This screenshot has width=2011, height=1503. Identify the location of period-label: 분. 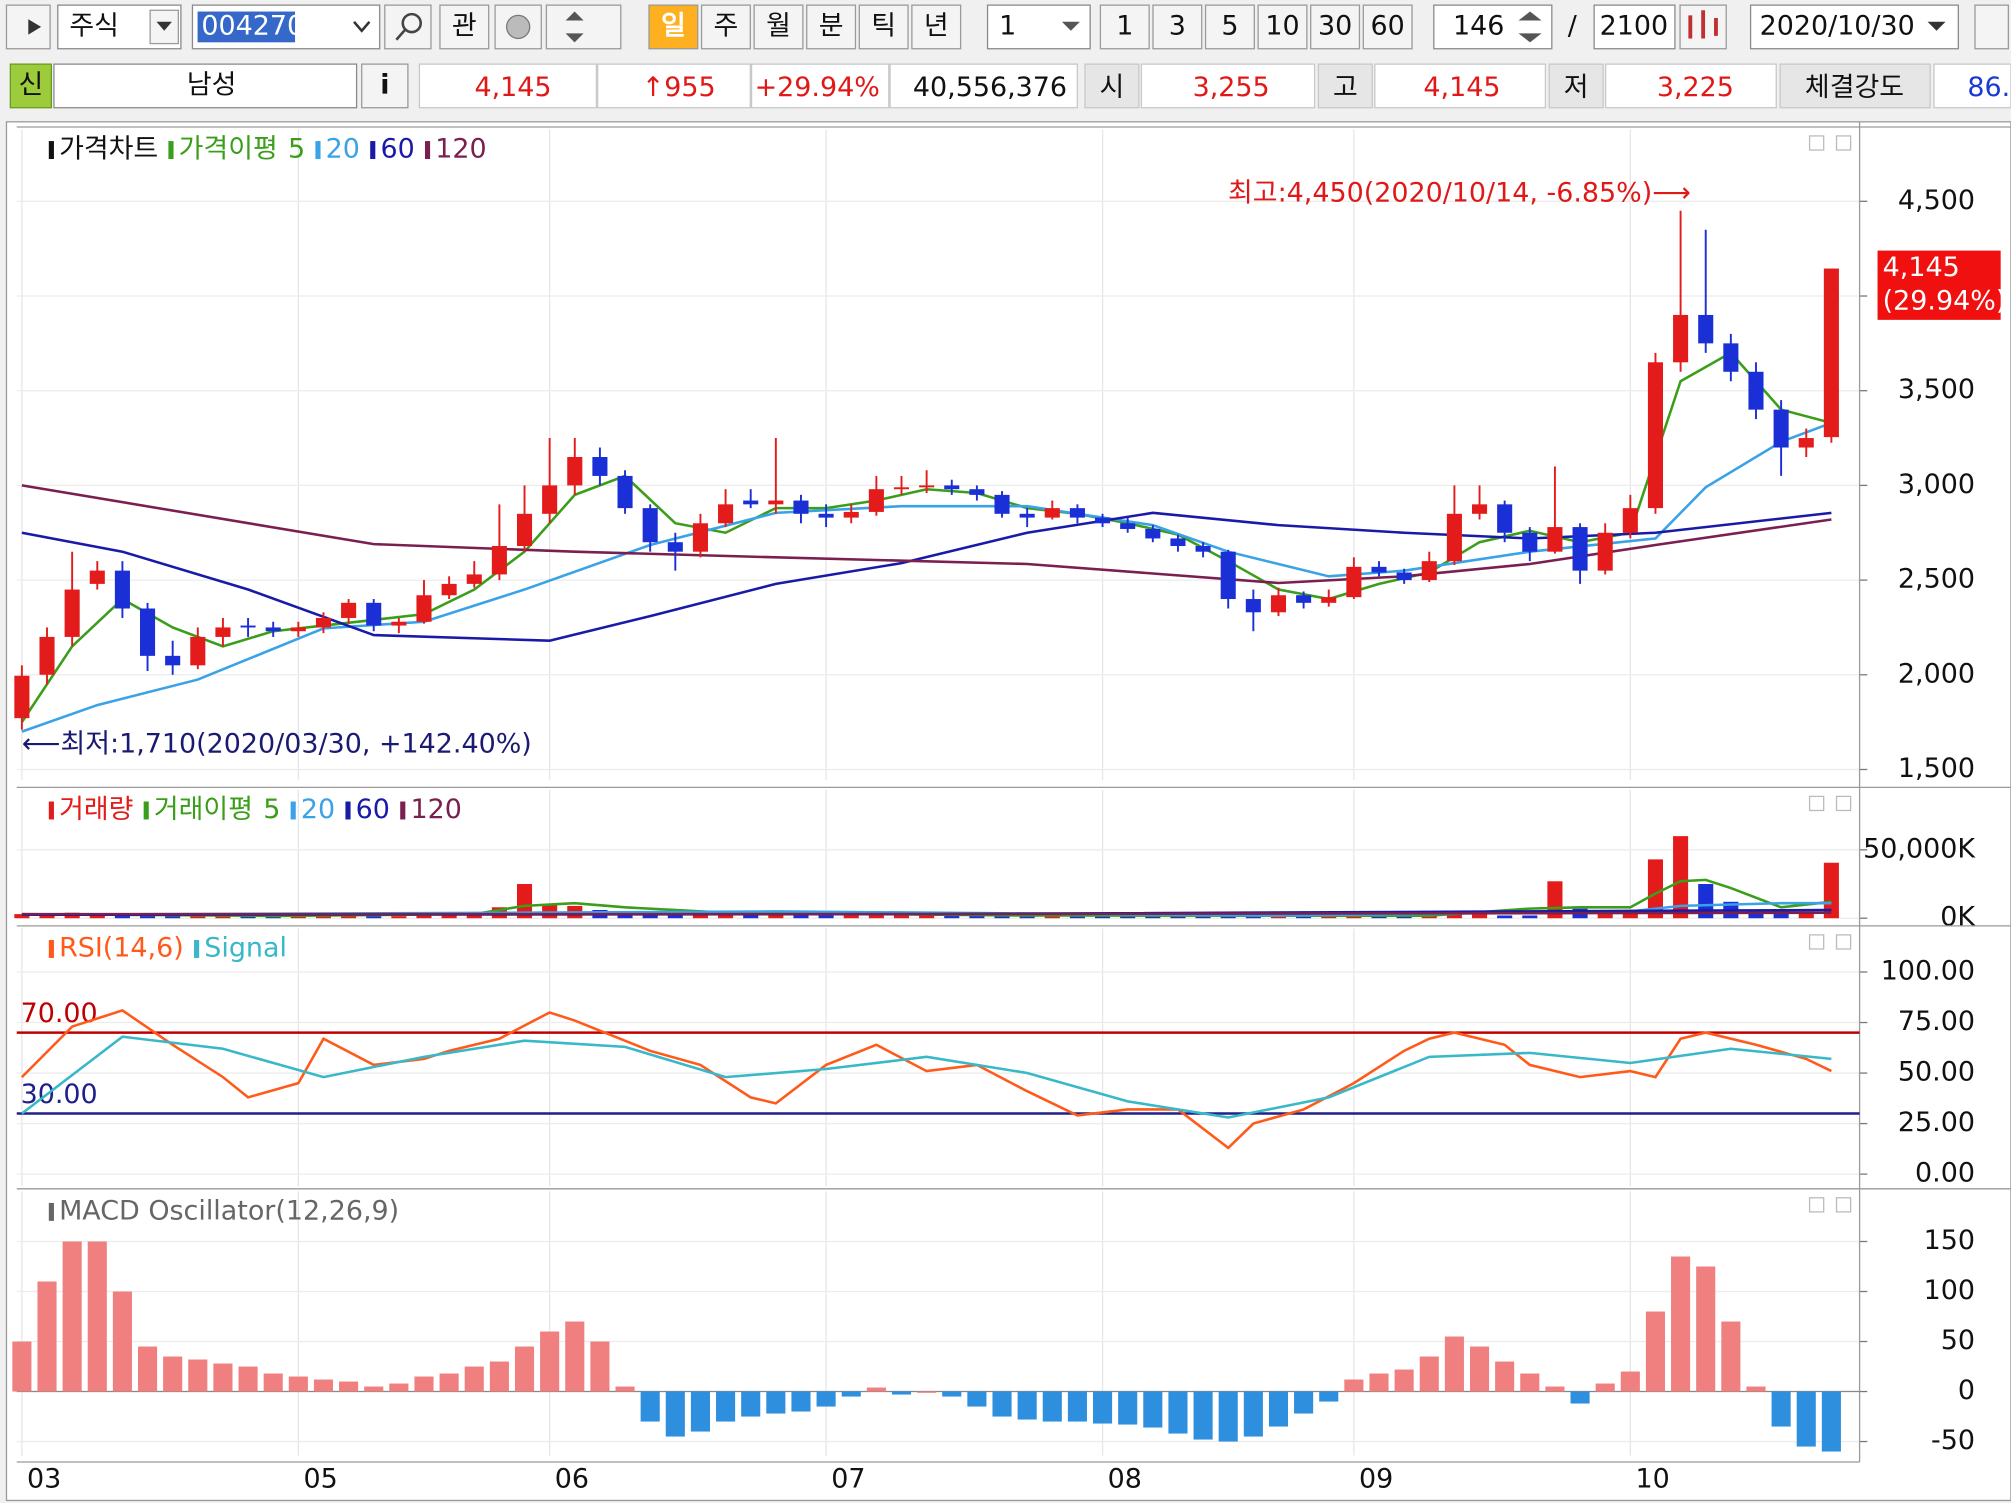
(831, 25).